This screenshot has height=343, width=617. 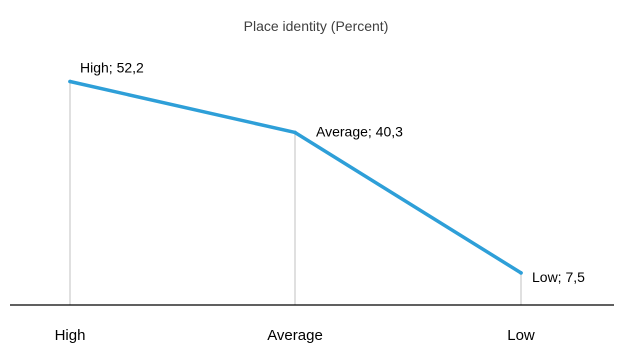 I want to click on chart-title: Place identity (Percent), so click(x=316, y=26).